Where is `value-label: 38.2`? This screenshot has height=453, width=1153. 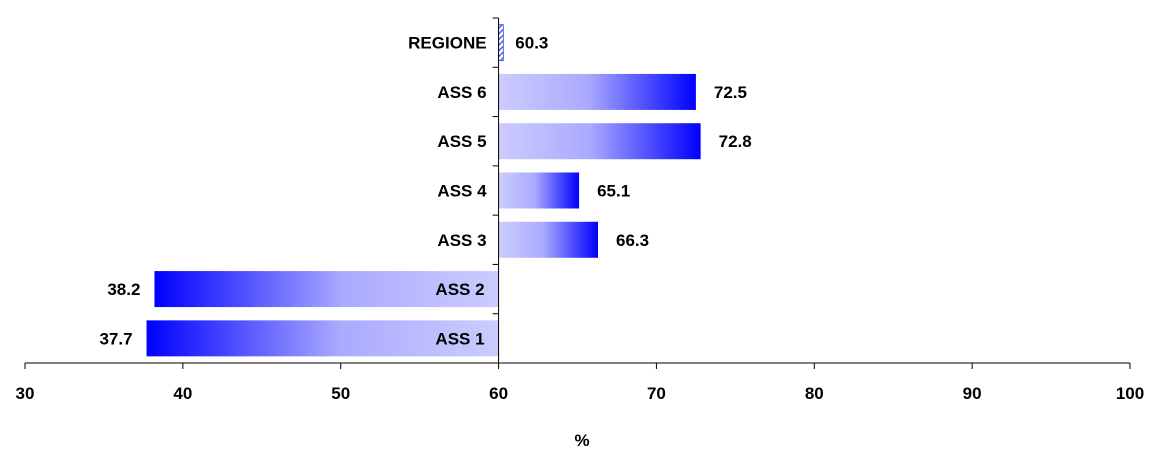
value-label: 38.2 is located at coordinates (123, 289).